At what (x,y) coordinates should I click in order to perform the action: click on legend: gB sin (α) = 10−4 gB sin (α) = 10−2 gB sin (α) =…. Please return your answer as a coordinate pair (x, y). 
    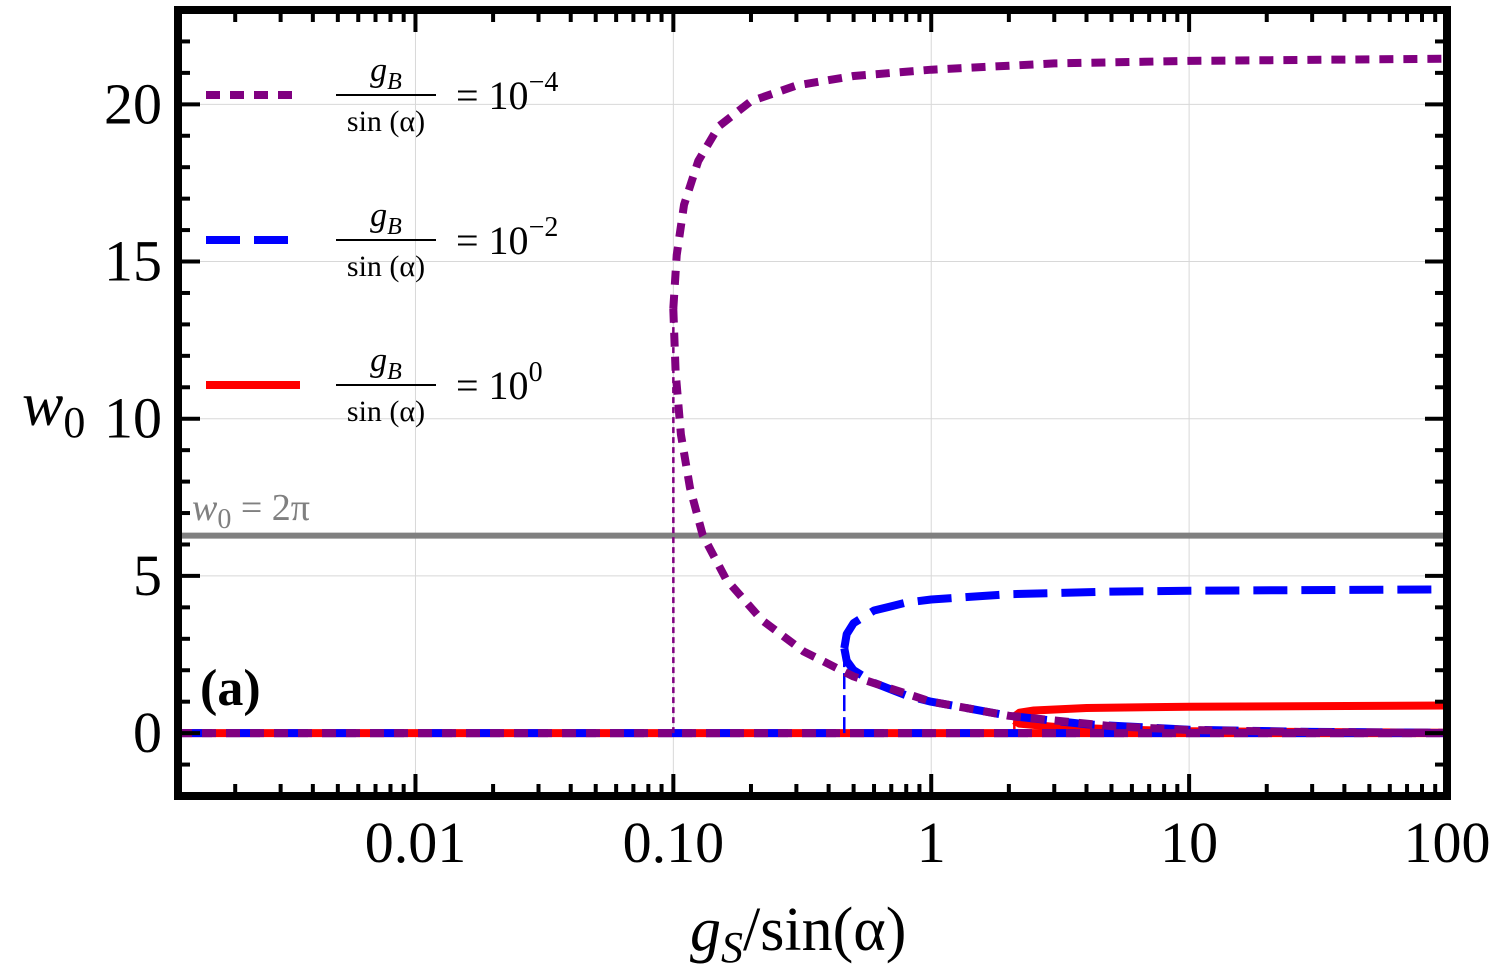
    Looking at the image, I should click on (382, 240).